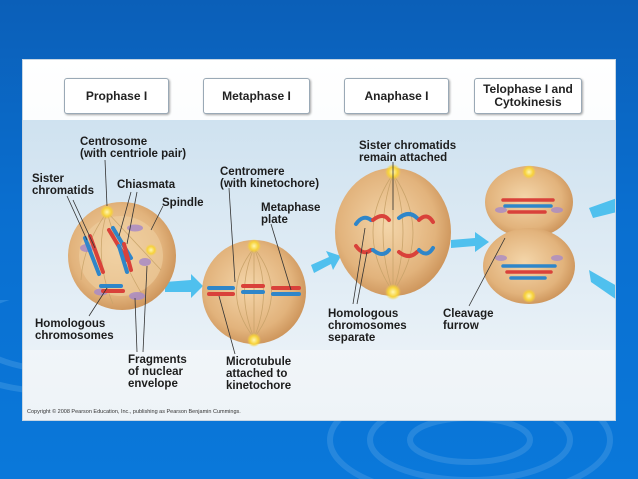  What do you see at coordinates (157, 372) in the screenshot?
I see `label-fragments-nuclear-envelope: Fragments of nuclear envelope` at bounding box center [157, 372].